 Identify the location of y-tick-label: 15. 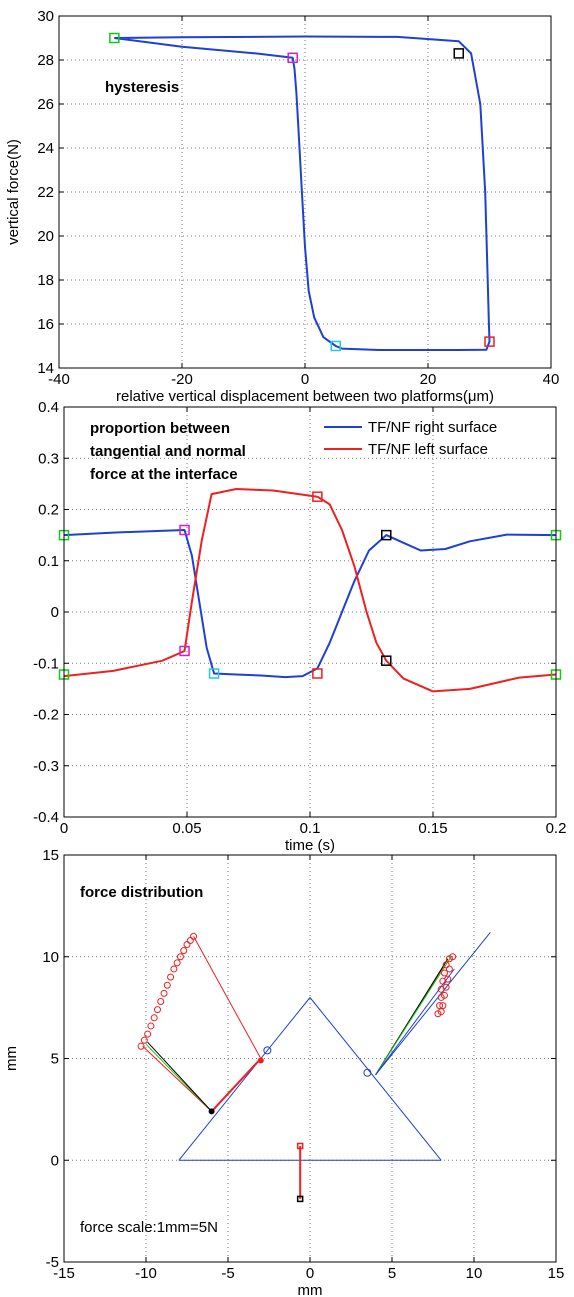
(50, 855).